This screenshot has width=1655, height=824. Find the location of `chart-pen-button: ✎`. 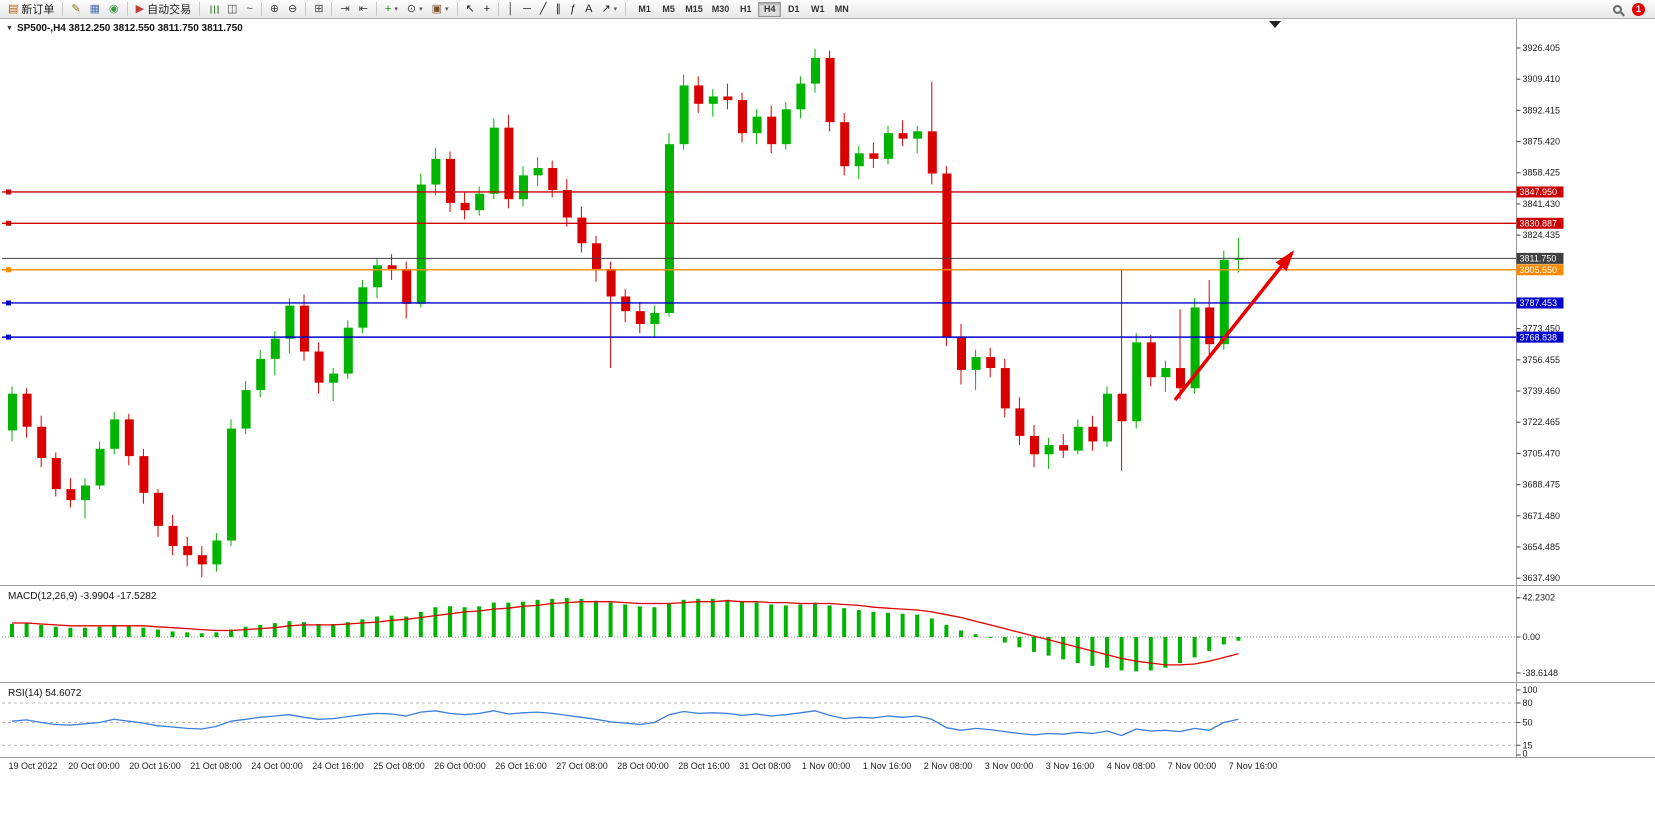

chart-pen-button: ✎ is located at coordinates (75, 9).